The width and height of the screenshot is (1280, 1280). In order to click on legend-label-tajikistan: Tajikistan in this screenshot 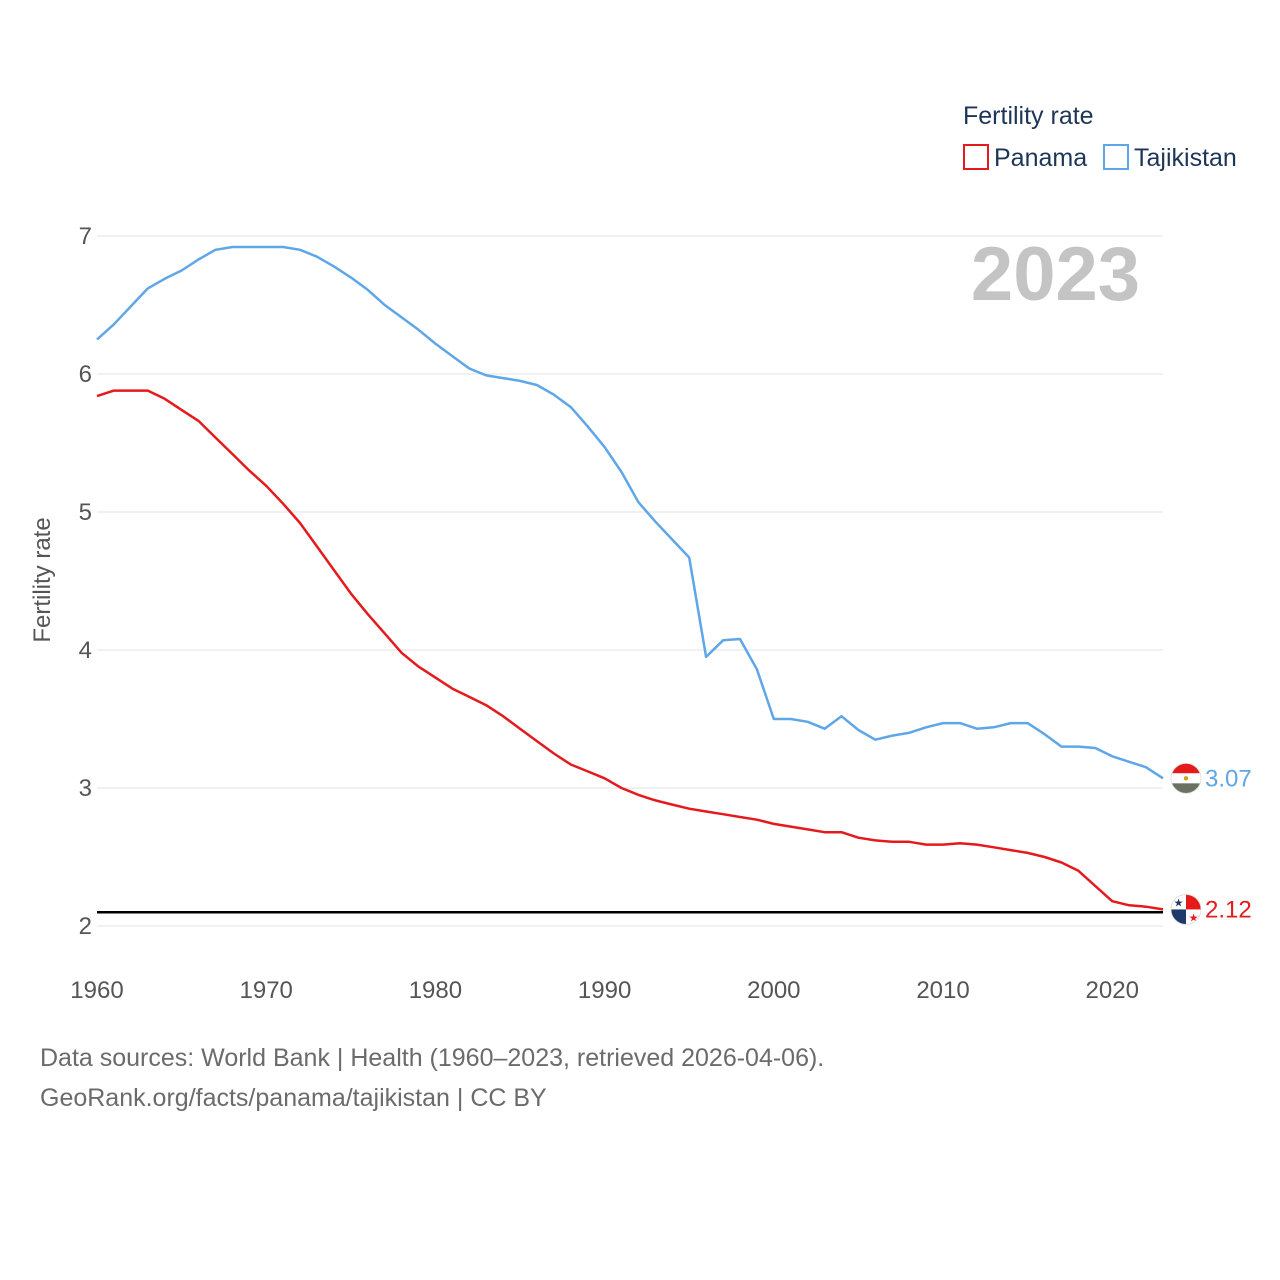, I will do `click(1185, 158)`.